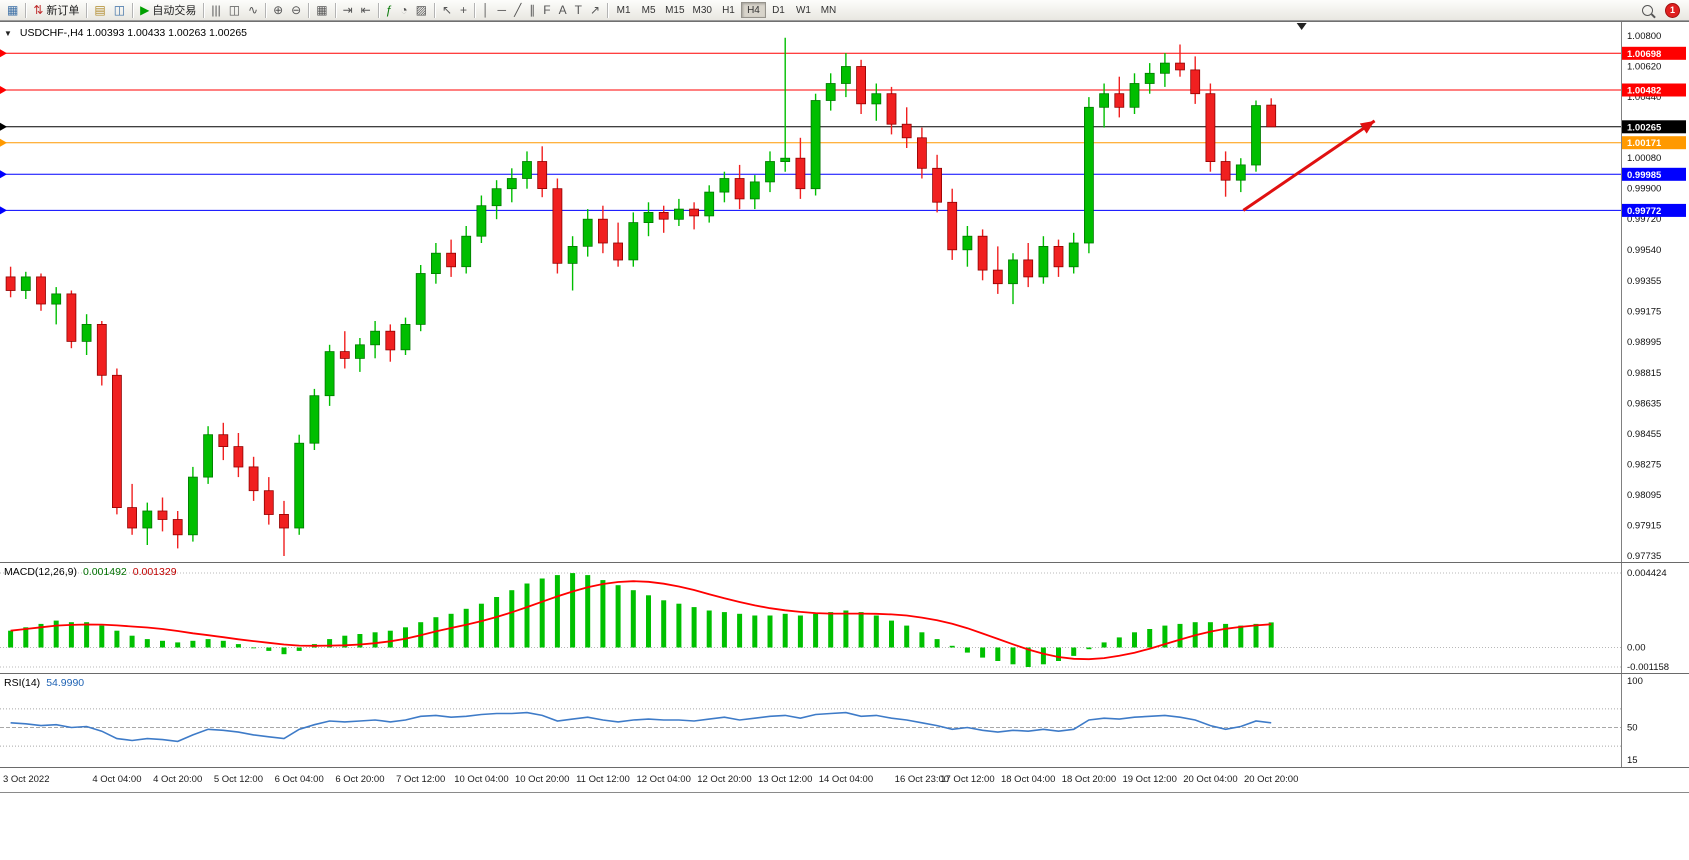 This screenshot has width=1689, height=860. I want to click on time-label: 16 Oct 23:00, so click(922, 779).